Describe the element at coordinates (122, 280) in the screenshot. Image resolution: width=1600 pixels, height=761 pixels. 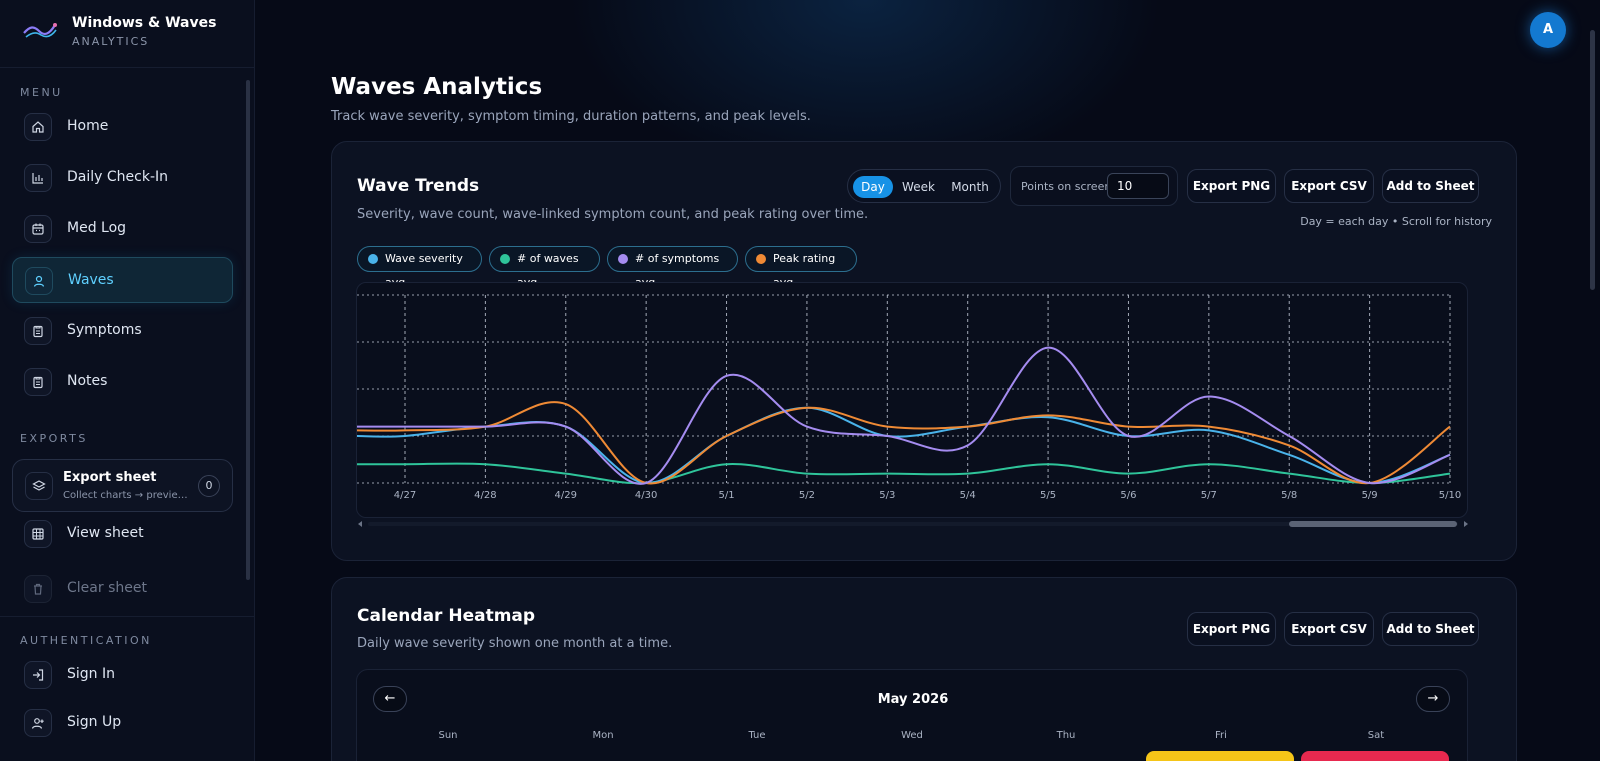
I see `sidebar-item-waves: Waves` at that location.